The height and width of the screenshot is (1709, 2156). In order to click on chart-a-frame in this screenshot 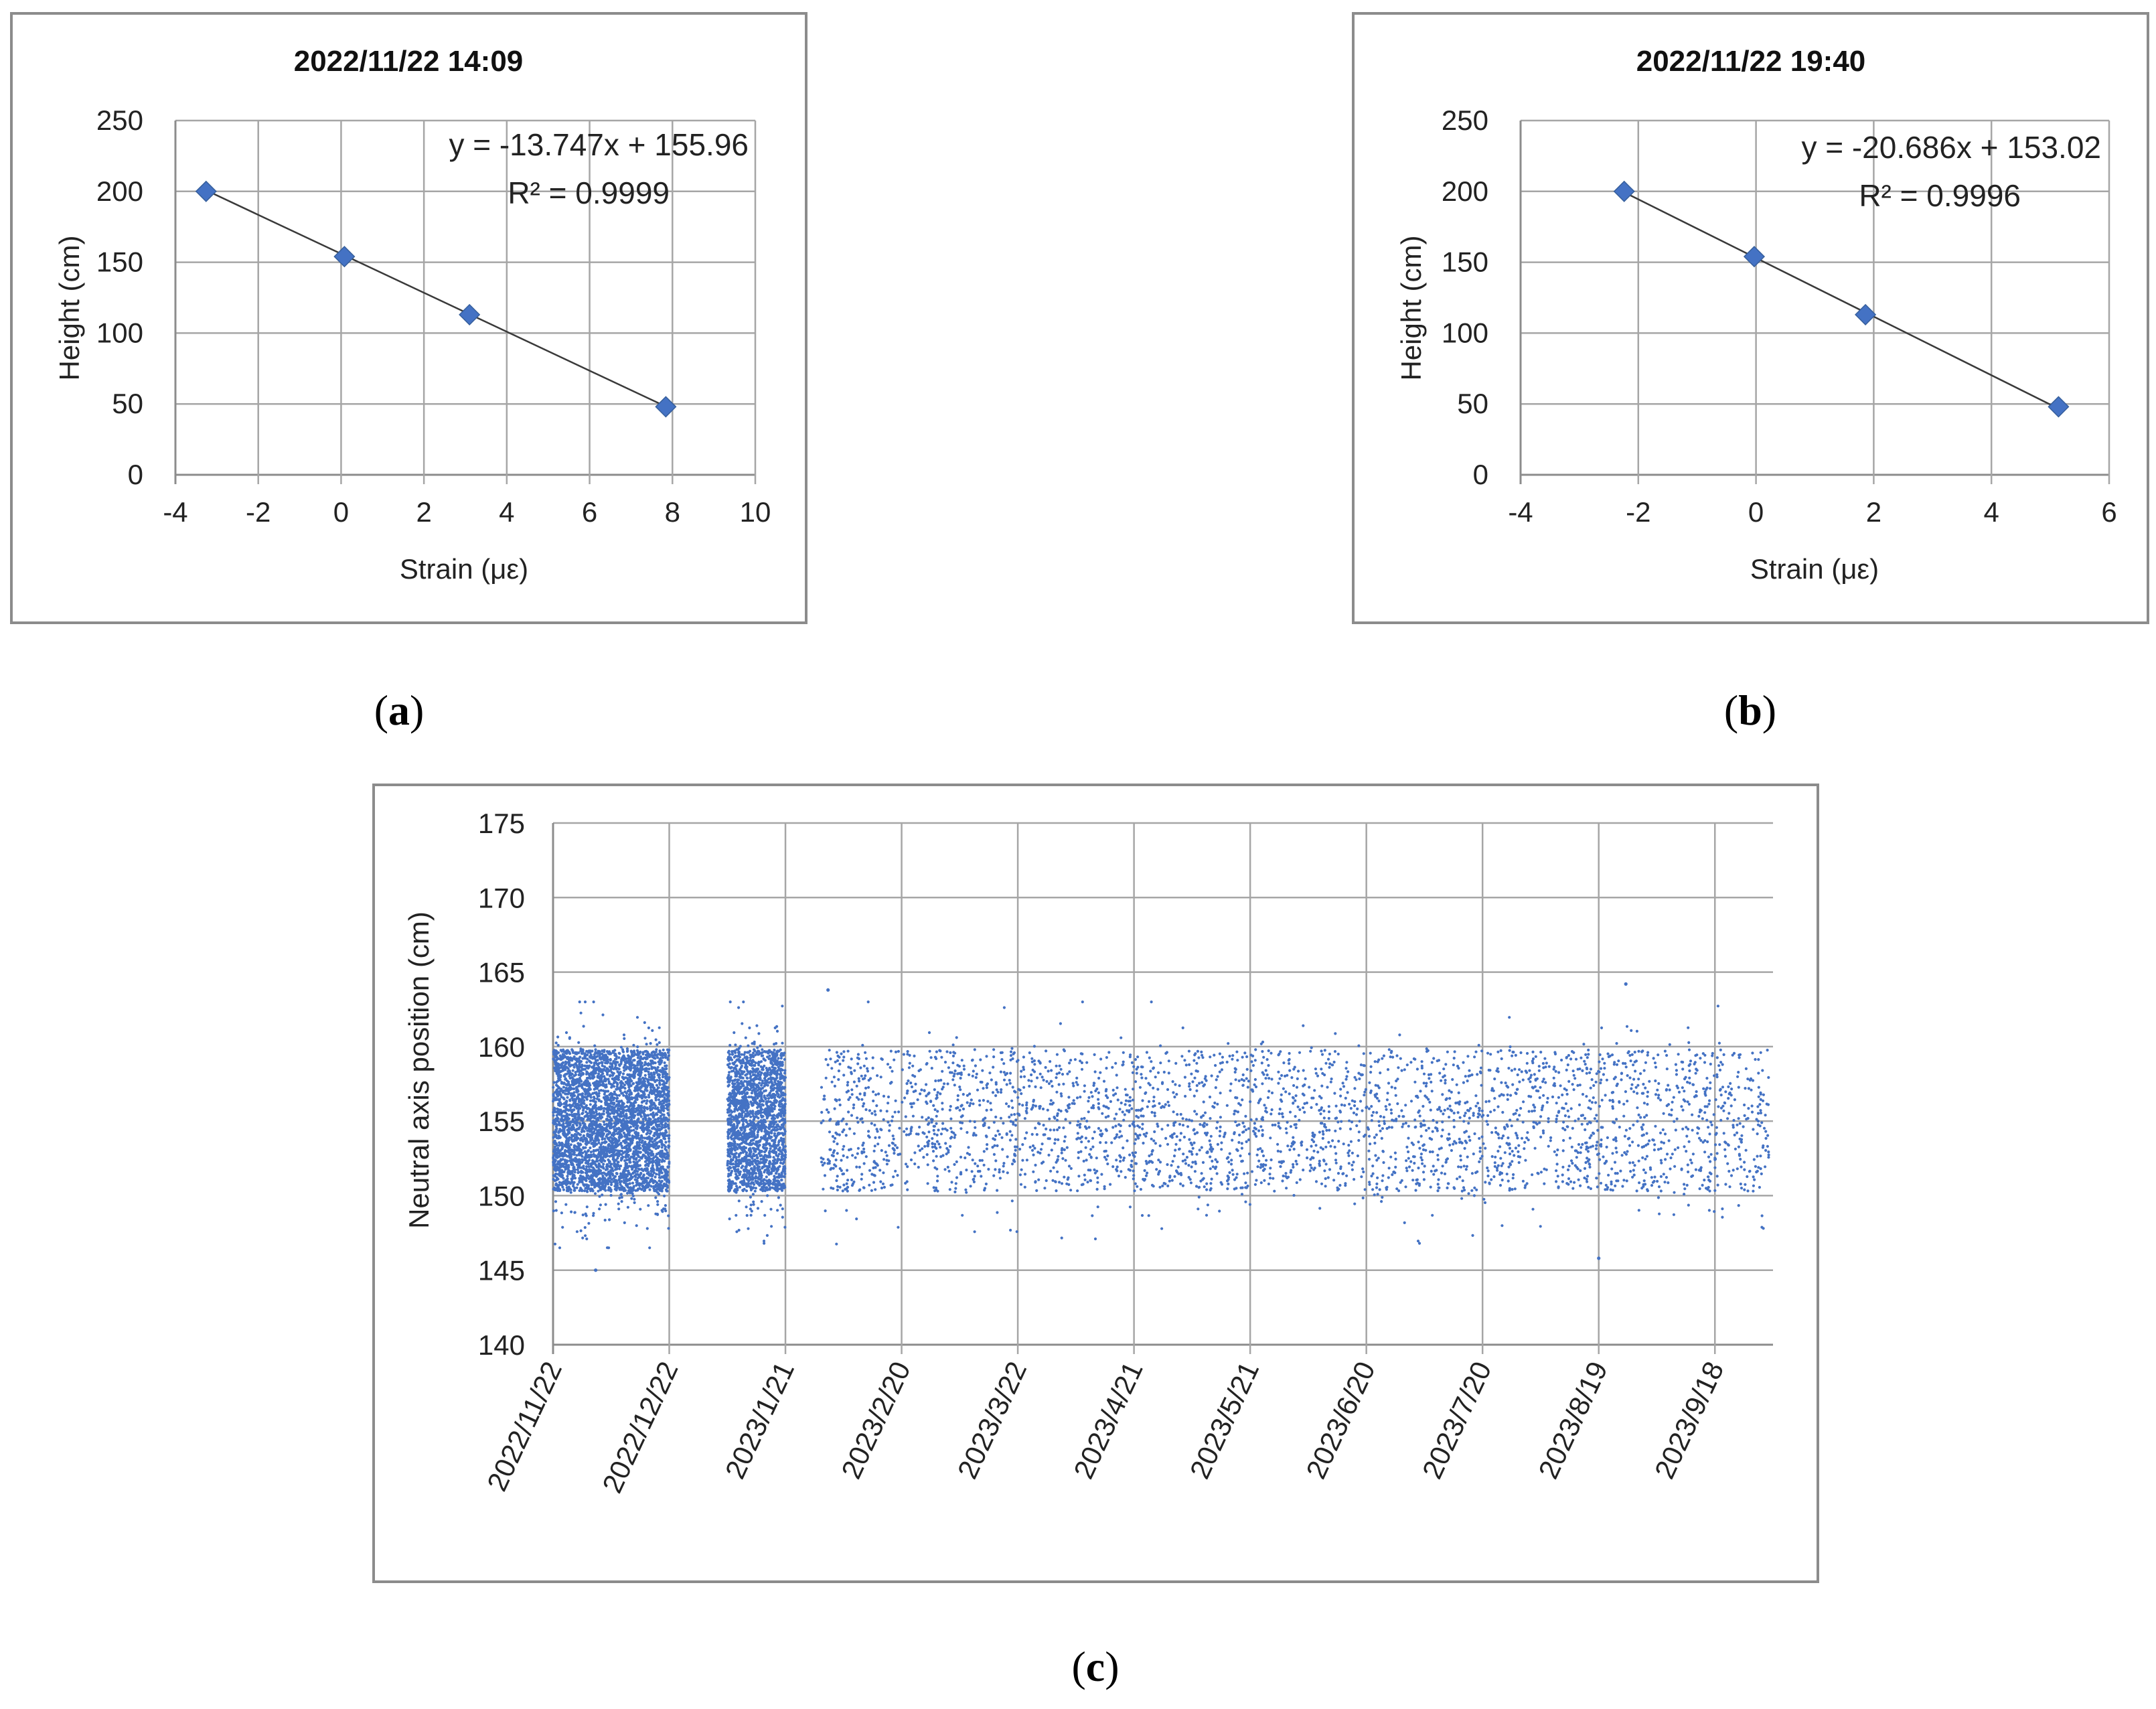, I will do `click(408, 318)`.